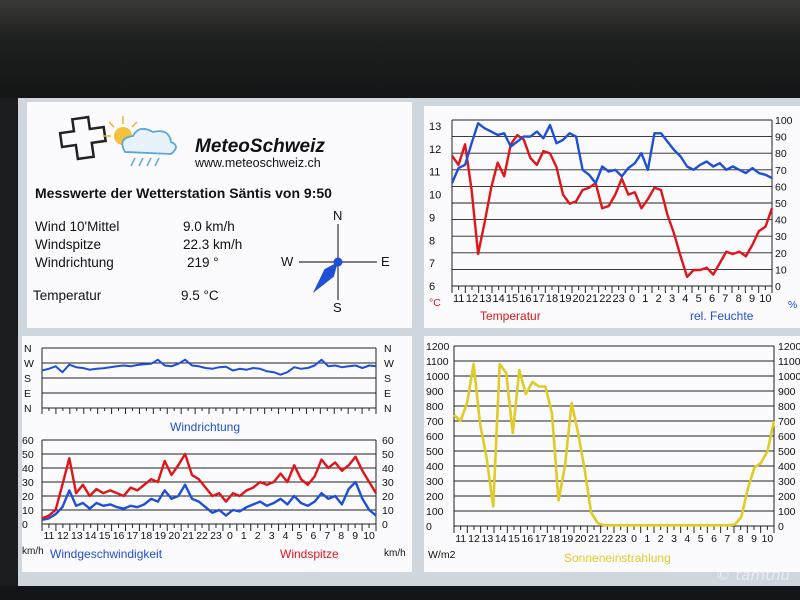 This screenshot has width=800, height=600. I want to click on windspeed-y-unit-right: km/h, so click(395, 553).